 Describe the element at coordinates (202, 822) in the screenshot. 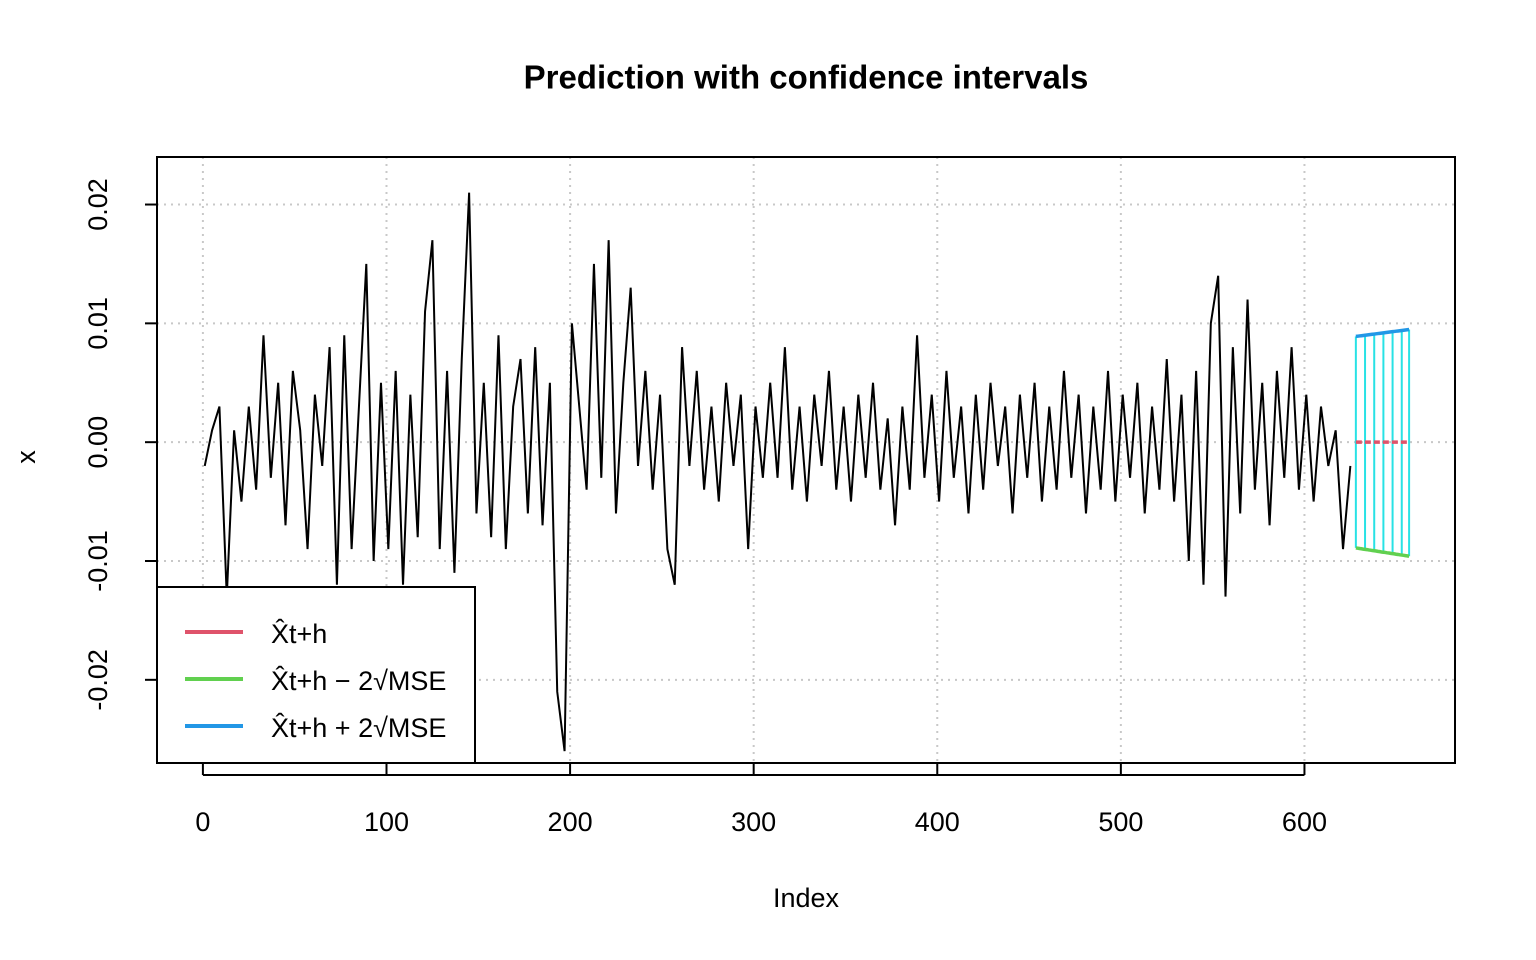

I see `x-tick-label: 0` at that location.